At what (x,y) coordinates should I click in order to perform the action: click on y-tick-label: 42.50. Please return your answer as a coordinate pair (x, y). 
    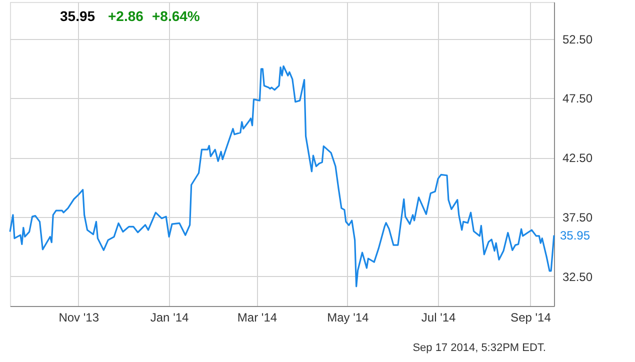
    Looking at the image, I should click on (577, 158).